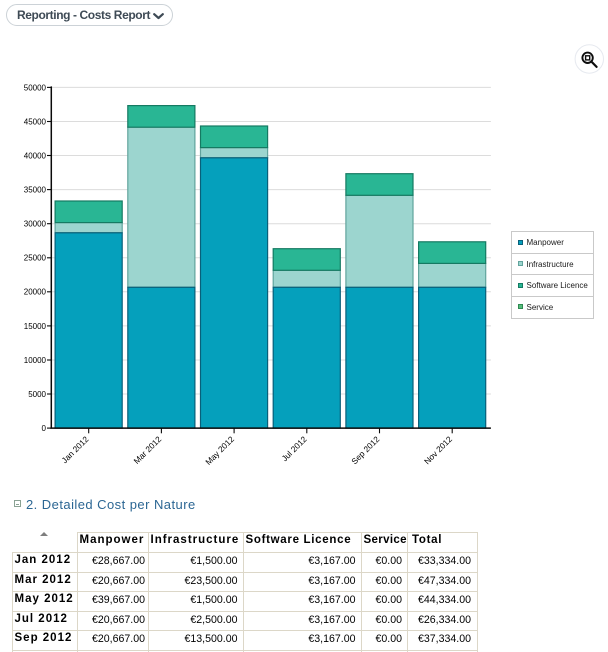 The height and width of the screenshot is (652, 608). I want to click on svg-text: 25000, so click(35, 258).